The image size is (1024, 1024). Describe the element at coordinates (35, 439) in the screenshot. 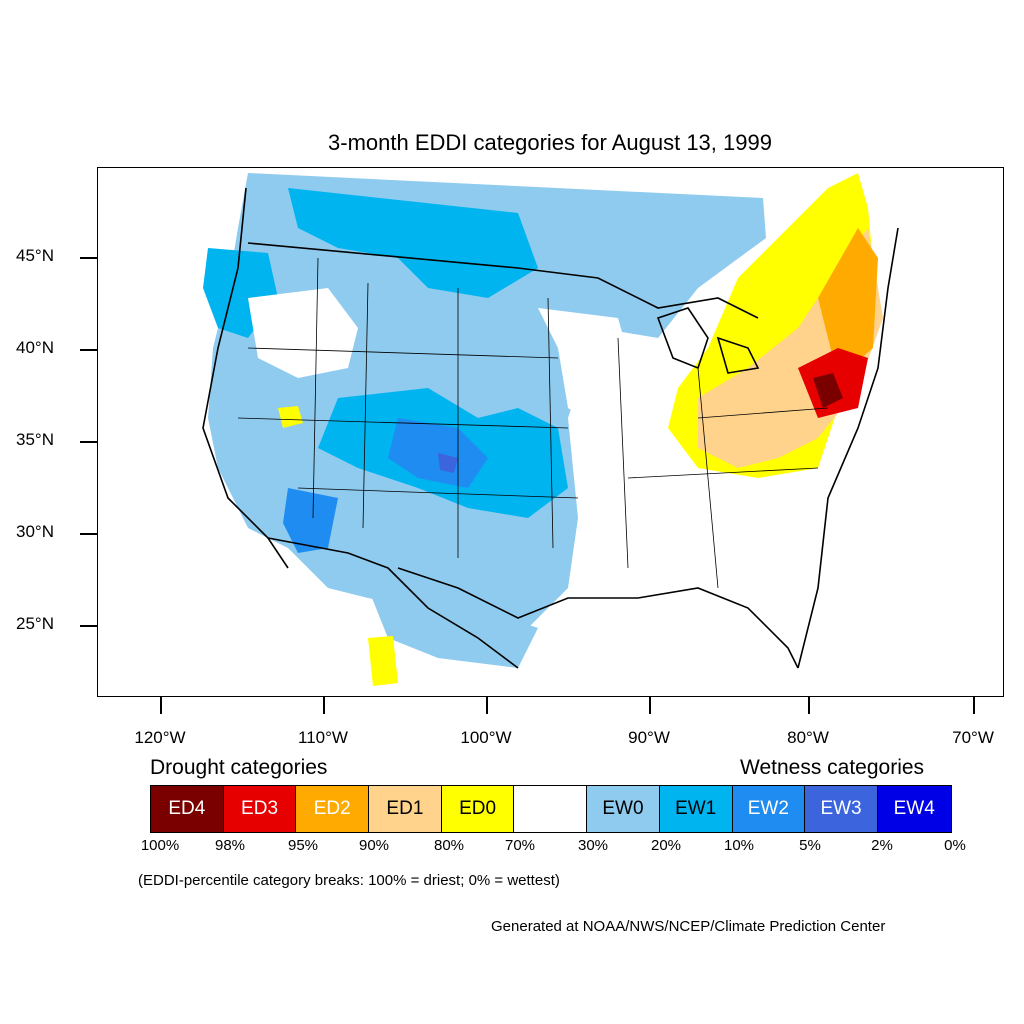

I see `lat-label-35: 35°N` at that location.